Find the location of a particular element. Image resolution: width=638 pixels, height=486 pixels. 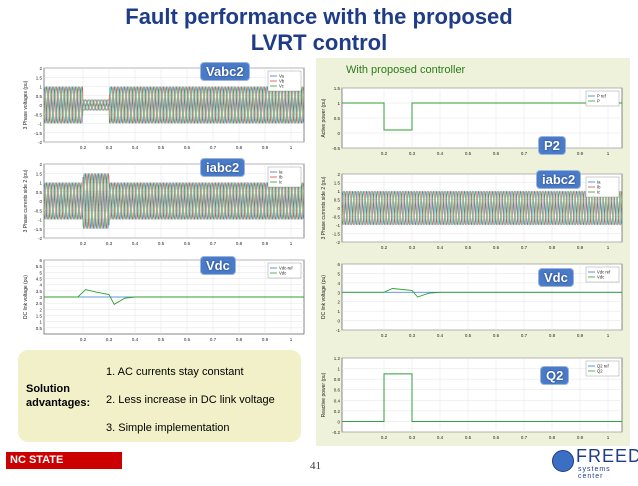

y-axis-label: 3 Phase voltages (pu) is located at coordinates (26, 104).